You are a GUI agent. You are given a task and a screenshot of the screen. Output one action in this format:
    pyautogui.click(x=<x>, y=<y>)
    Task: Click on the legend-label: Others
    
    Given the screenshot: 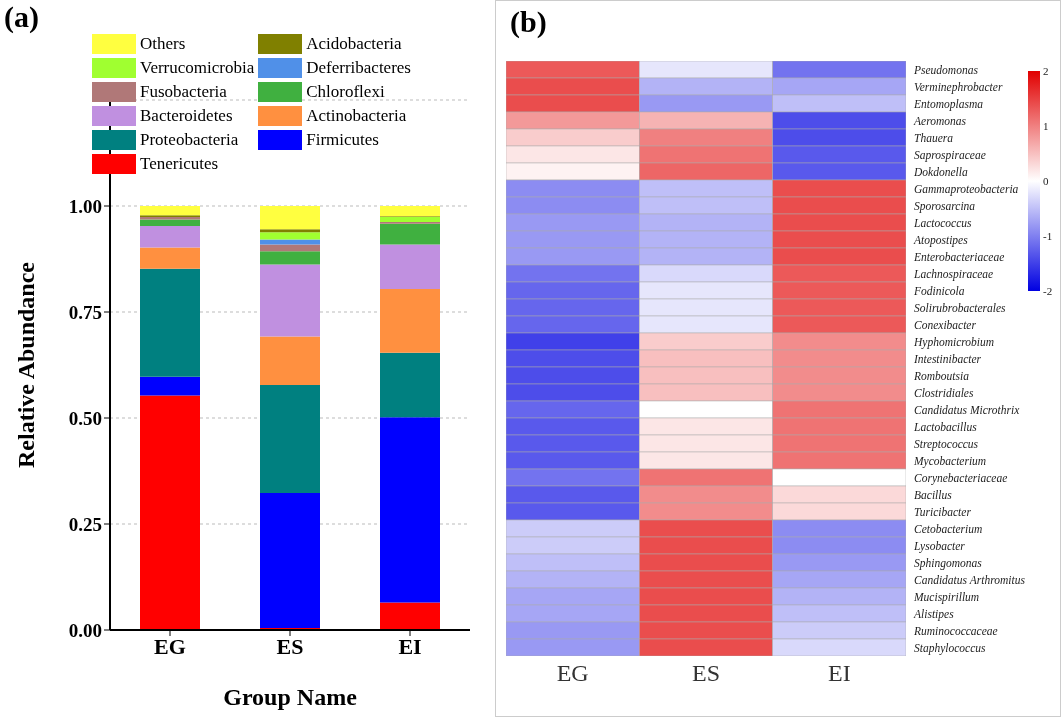 What is the action you would take?
    pyautogui.click(x=163, y=44)
    